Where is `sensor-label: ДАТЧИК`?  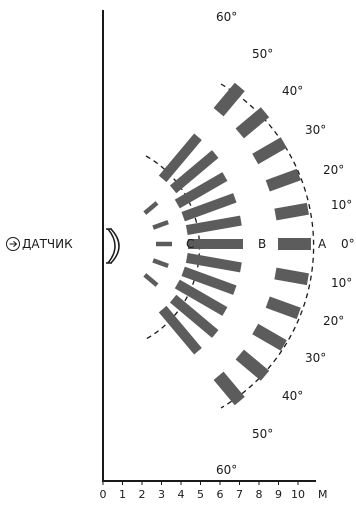 sensor-label: ДАТЧИК is located at coordinates (47, 244).